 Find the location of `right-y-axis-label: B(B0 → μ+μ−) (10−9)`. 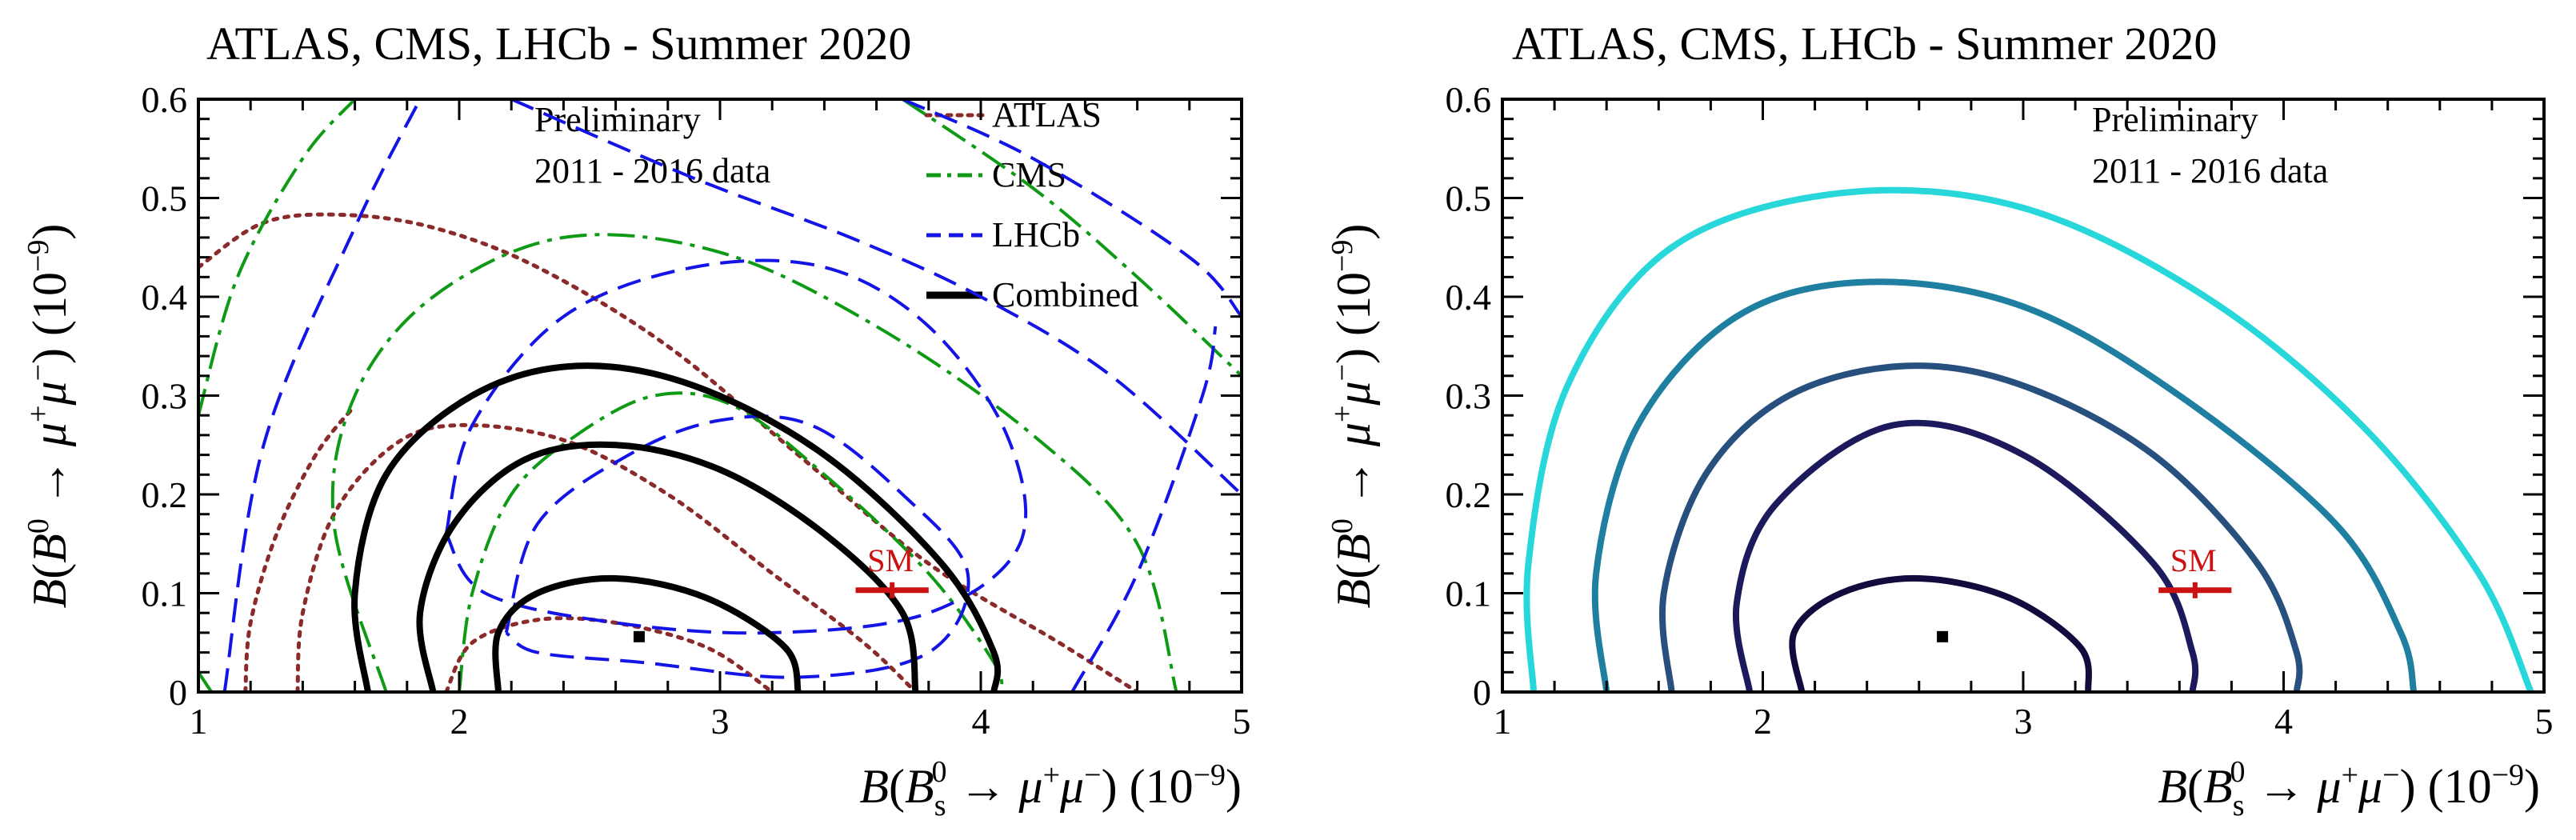

right-y-axis-label: B(B0 → μ+μ−) (10−9) is located at coordinates (1353, 416).